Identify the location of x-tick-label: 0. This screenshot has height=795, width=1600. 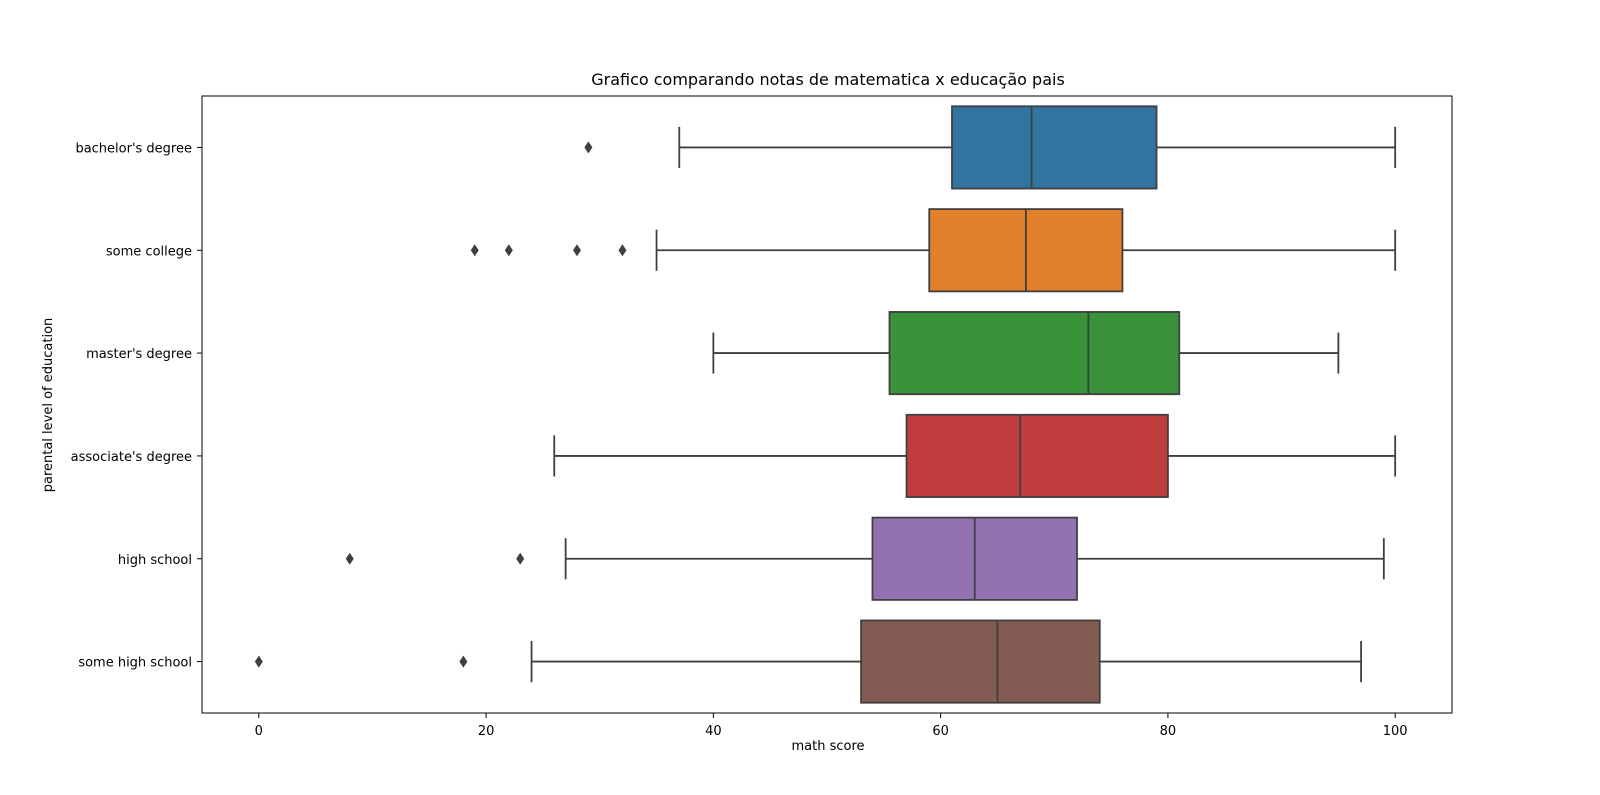
(259, 731).